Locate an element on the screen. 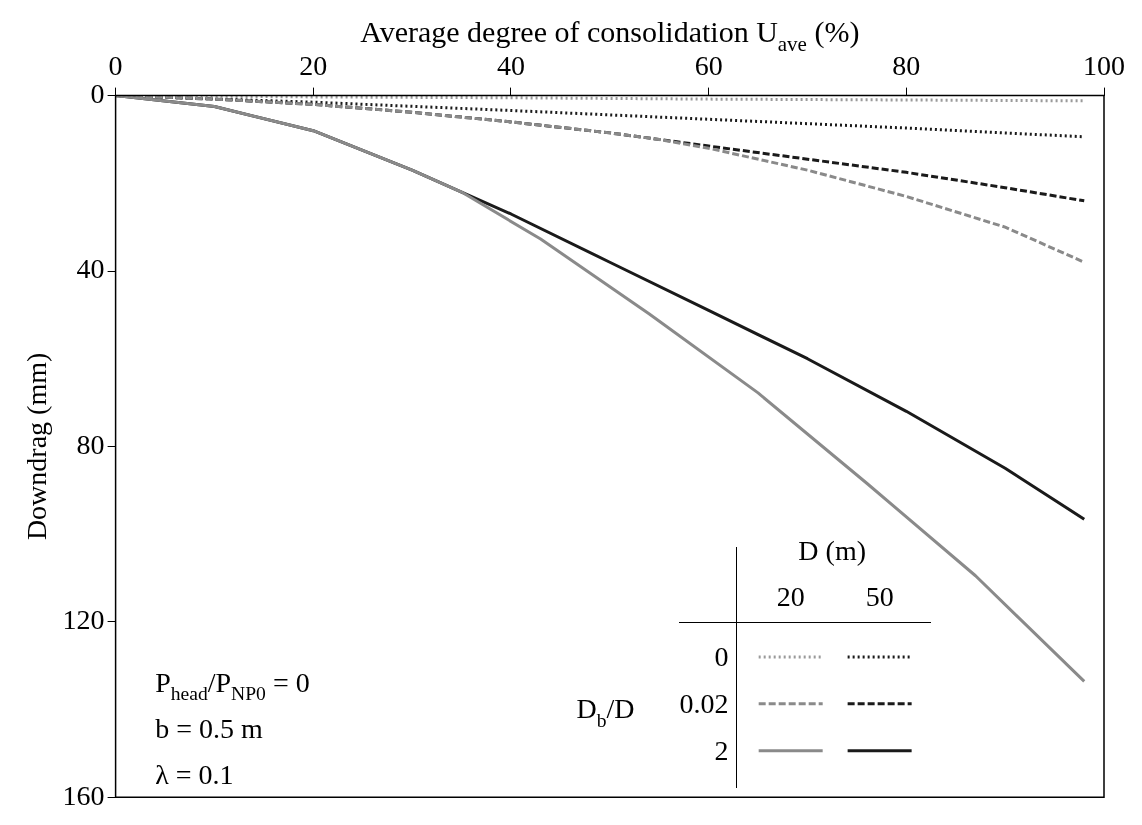  annotation: λ = 0.1 is located at coordinates (194, 775).